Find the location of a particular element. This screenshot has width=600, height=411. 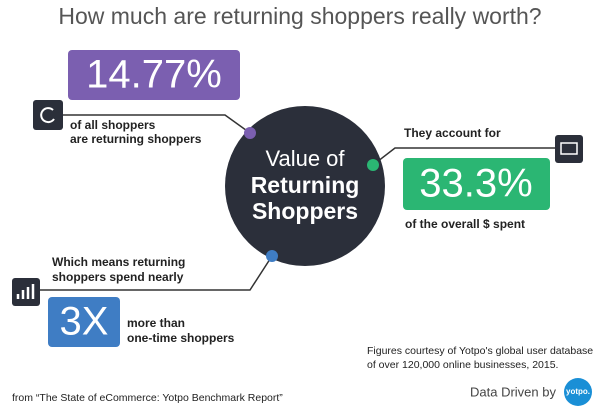

center-text: Value of is located at coordinates (305, 158).